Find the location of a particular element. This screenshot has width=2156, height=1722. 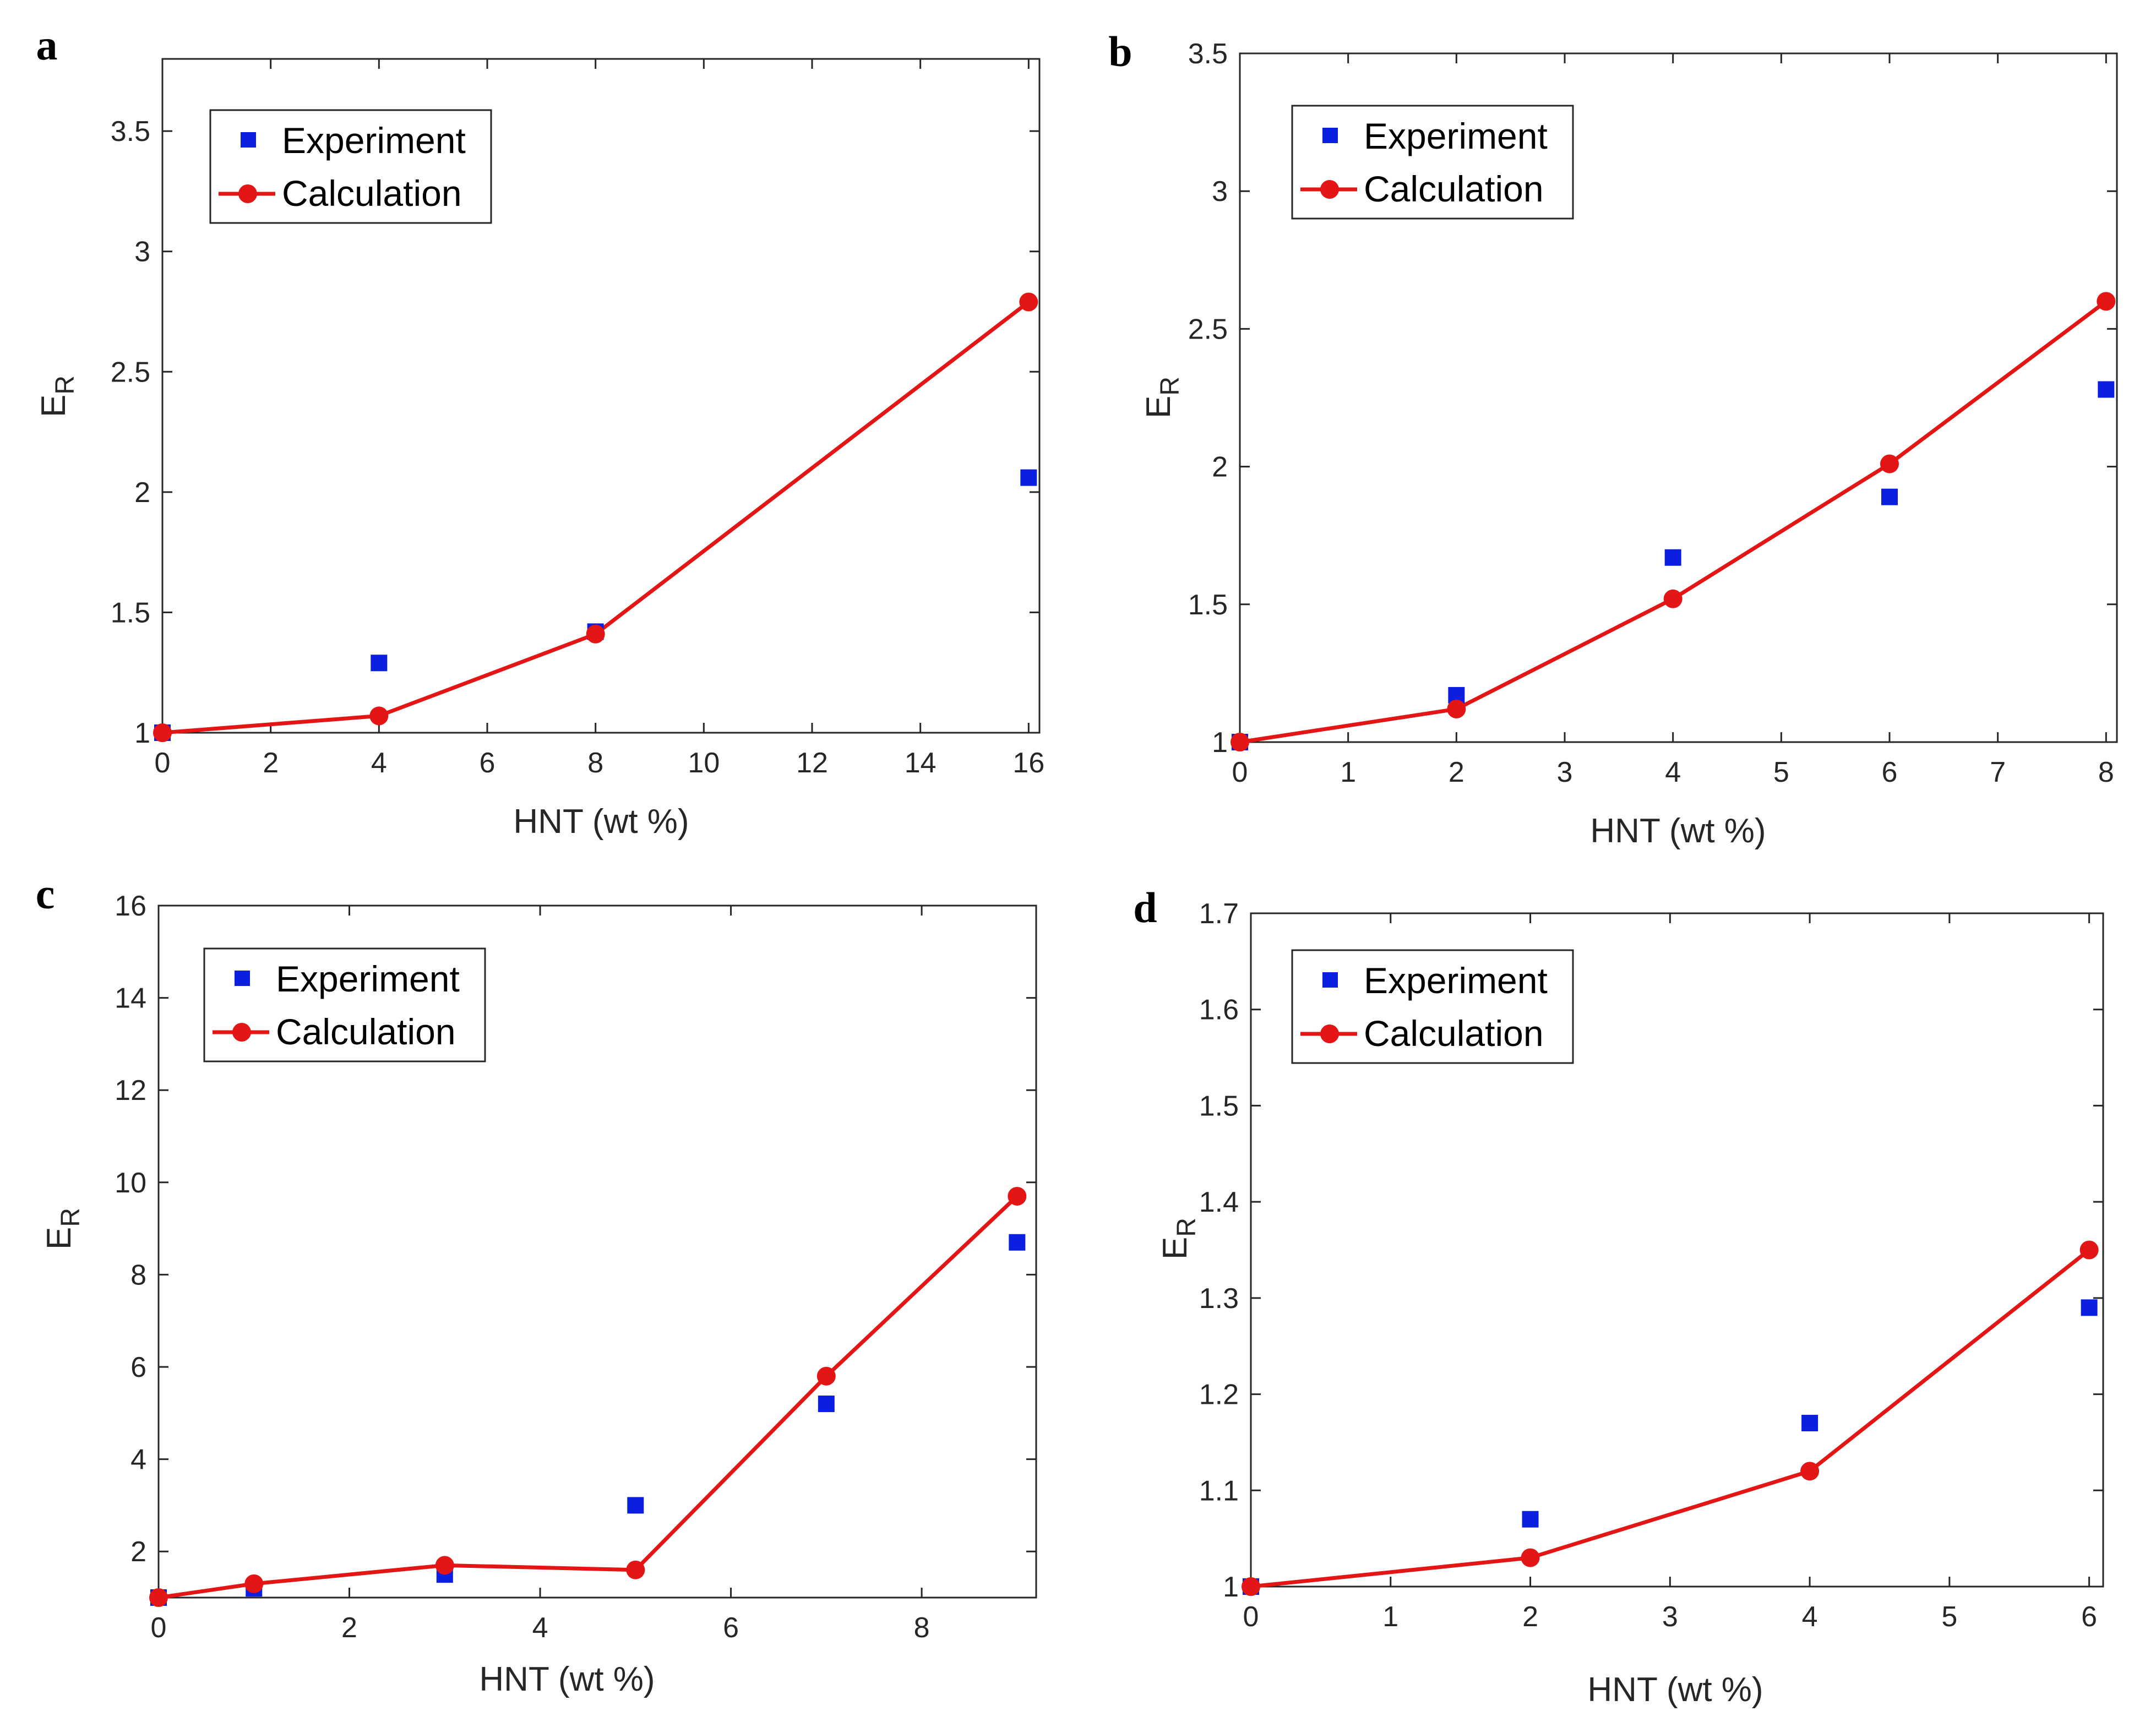

panel-letter: b is located at coordinates (1120, 51).